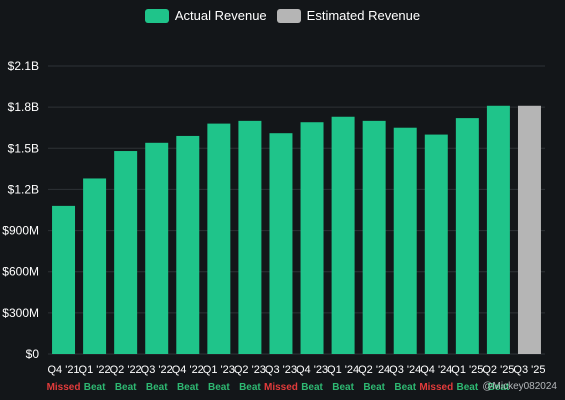 The width and height of the screenshot is (565, 400). Describe the element at coordinates (33, 354) in the screenshot. I see `y-tick-label: $0` at that location.